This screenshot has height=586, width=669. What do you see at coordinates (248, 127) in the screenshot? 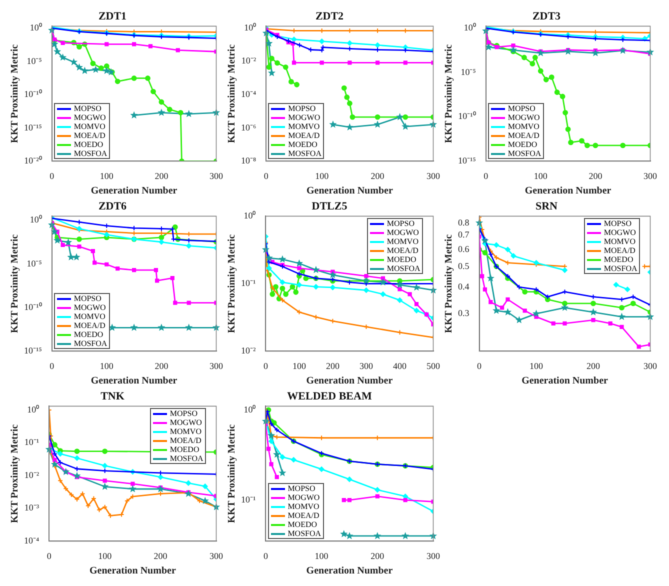
I see `y-tick-label: 10⁻⁶` at bounding box center [248, 127].